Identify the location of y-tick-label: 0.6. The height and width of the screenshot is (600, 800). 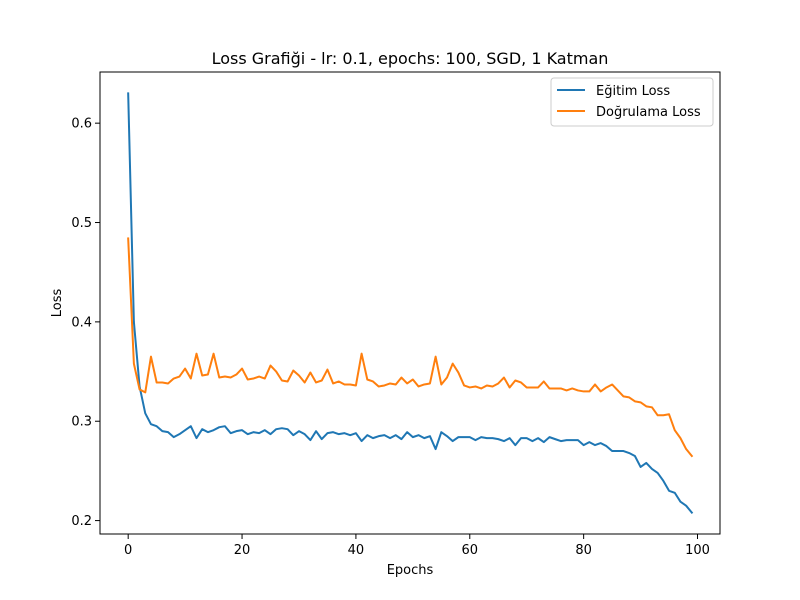
(81, 124).